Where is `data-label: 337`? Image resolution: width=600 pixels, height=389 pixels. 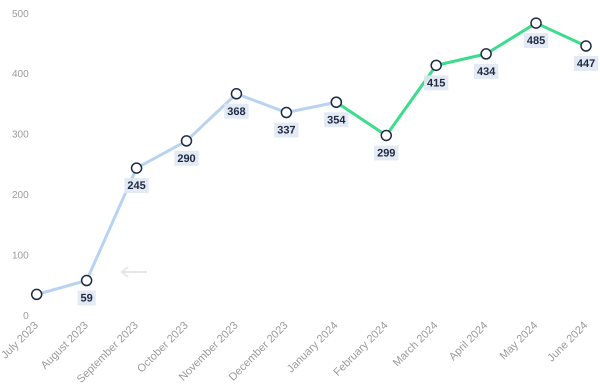 data-label: 337 is located at coordinates (286, 130).